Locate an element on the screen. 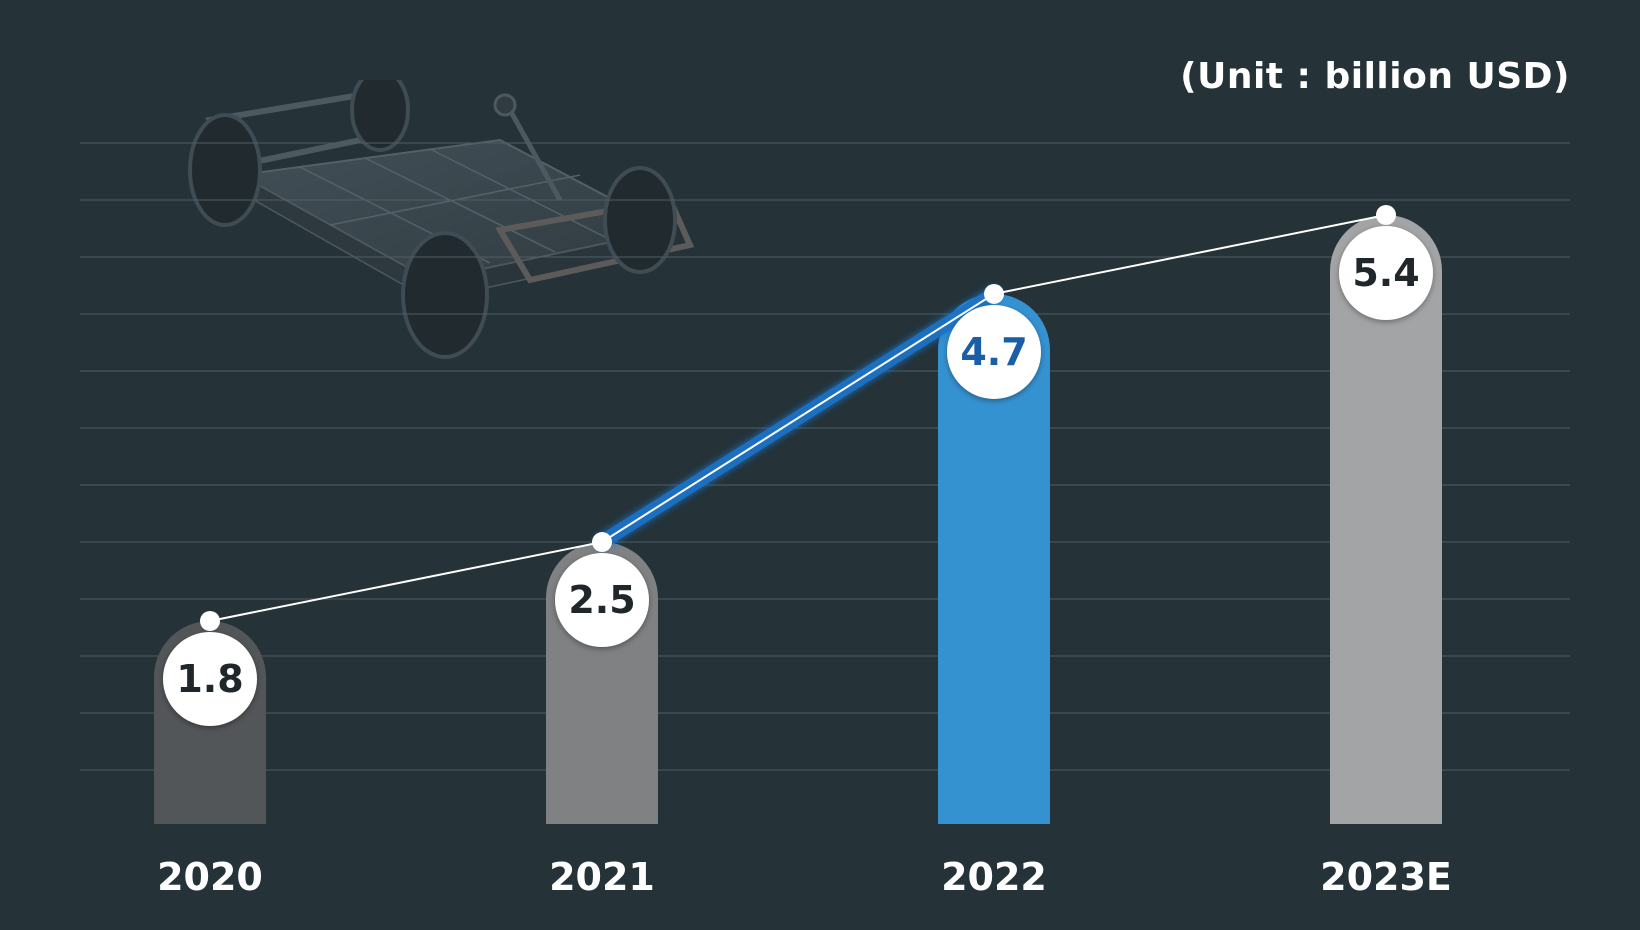 The height and width of the screenshot is (930, 1640). value-label-2020: 1.8 is located at coordinates (209, 679).